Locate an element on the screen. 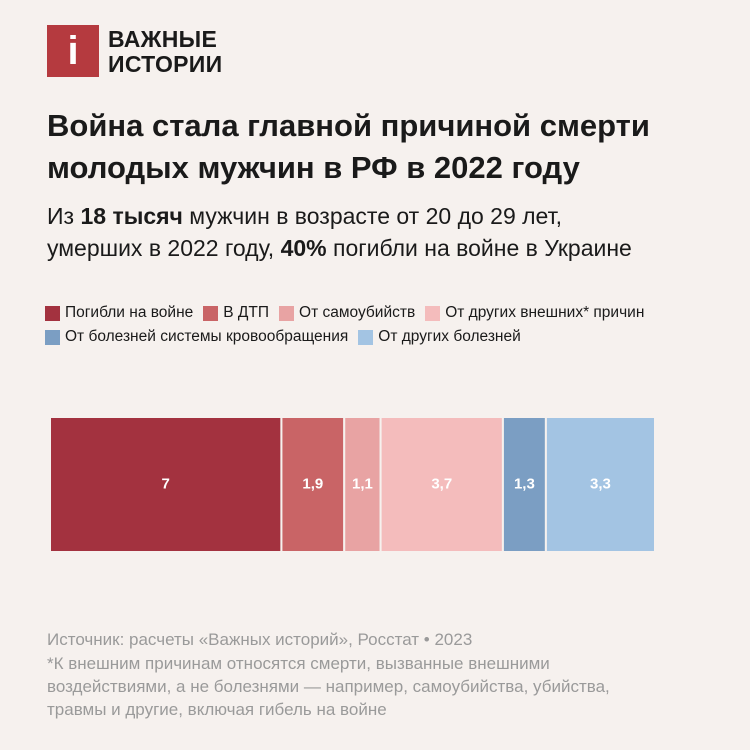 This screenshot has height=750, width=750. subtitle-text: умерших в 2022 году, is located at coordinates (164, 248).